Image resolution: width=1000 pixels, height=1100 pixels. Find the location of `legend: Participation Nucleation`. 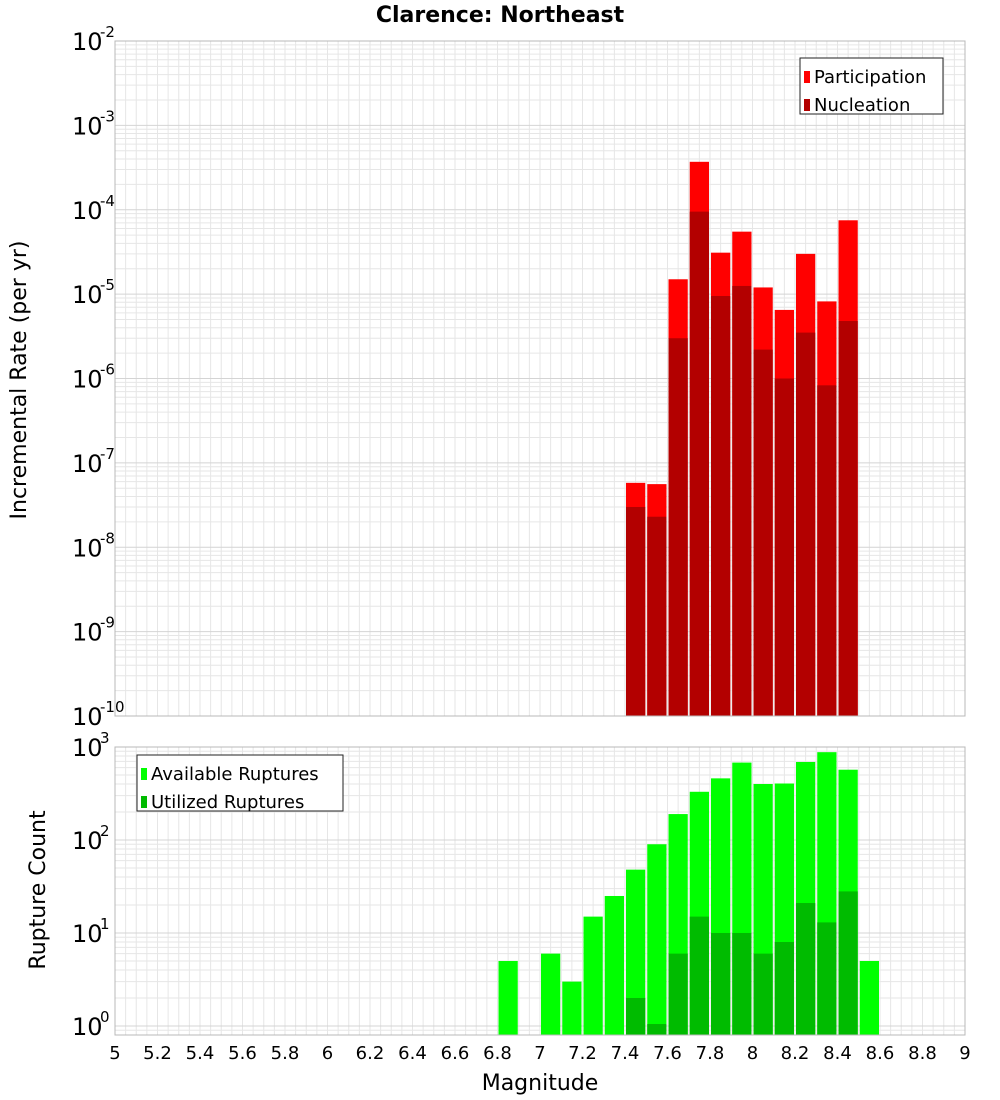

legend: Participation Nucleation is located at coordinates (871, 86).